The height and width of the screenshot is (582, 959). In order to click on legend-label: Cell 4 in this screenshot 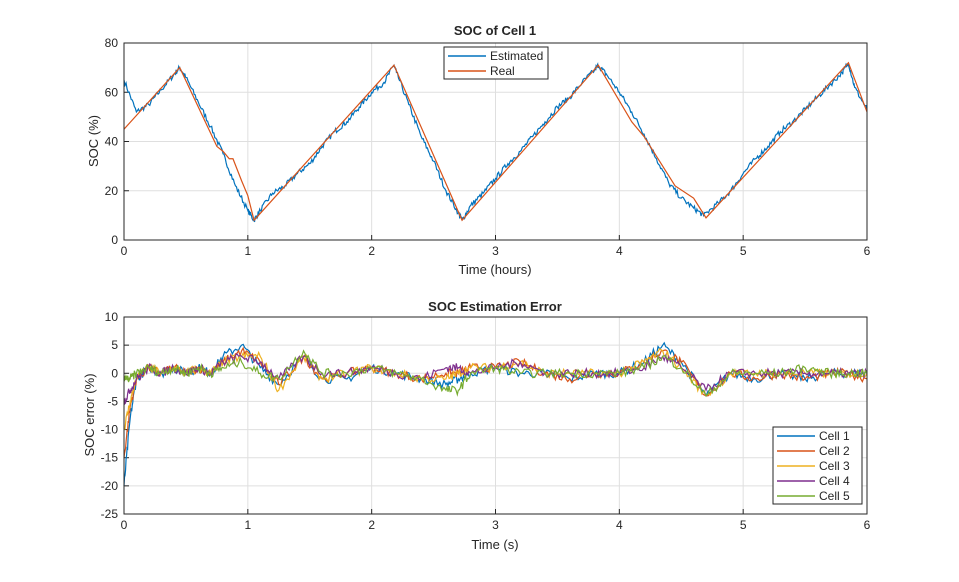, I will do `click(834, 481)`.